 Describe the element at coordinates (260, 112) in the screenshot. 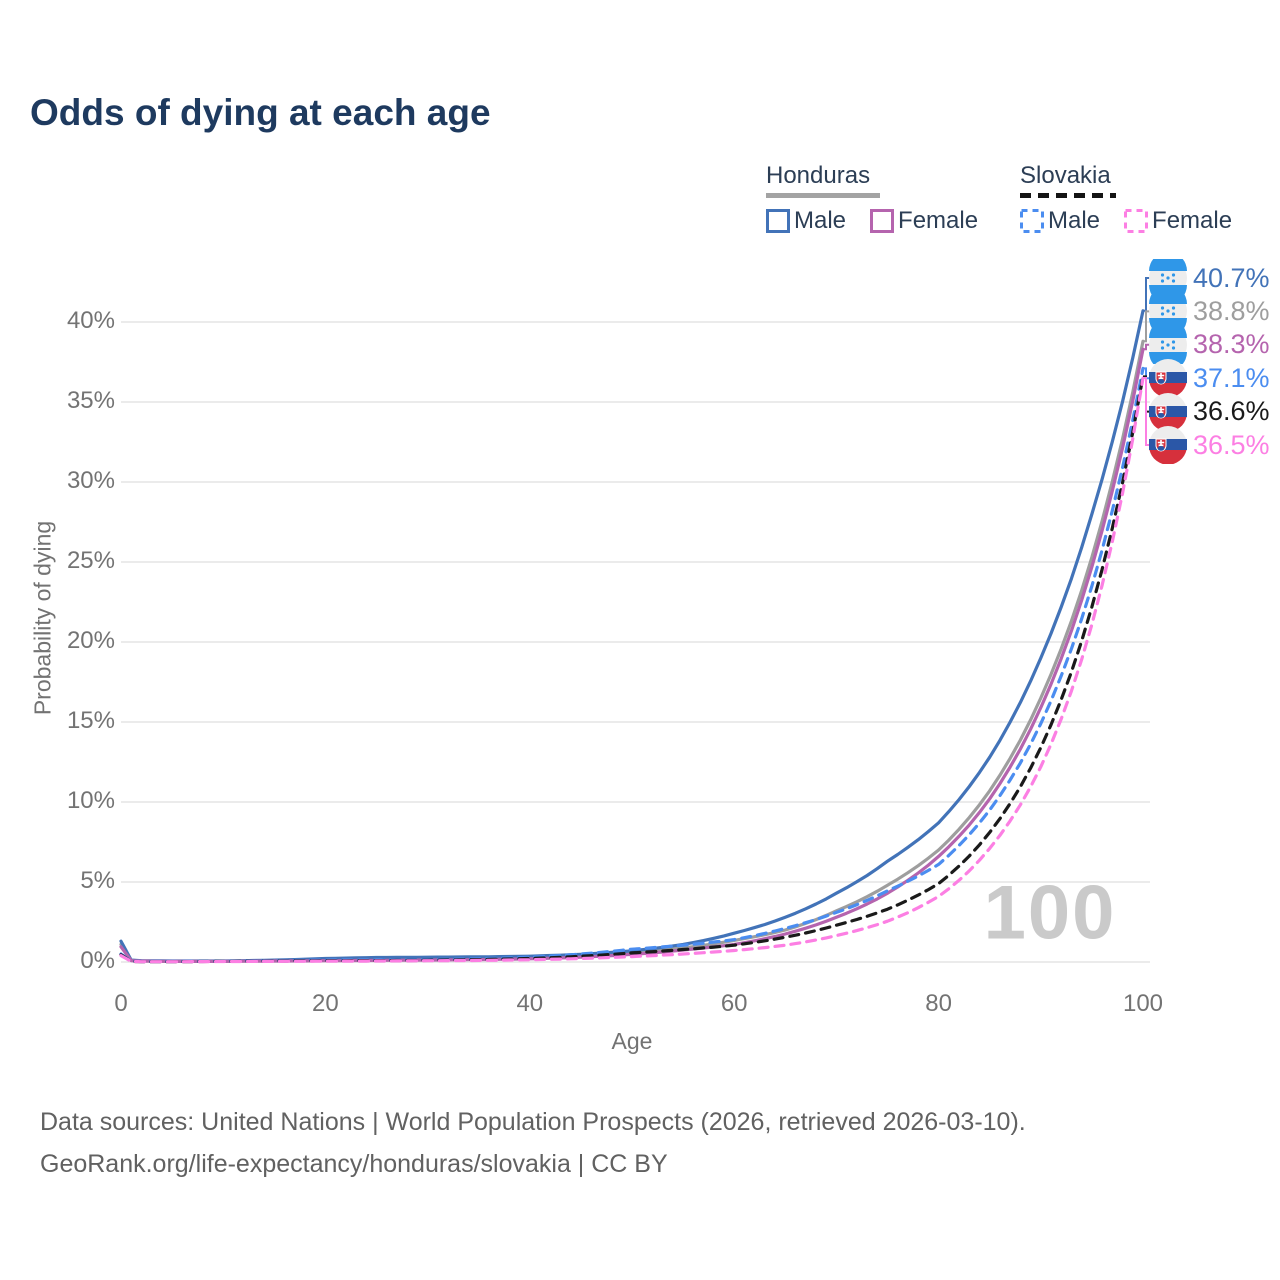

I see `page-title: Odds of dying at each age` at that location.